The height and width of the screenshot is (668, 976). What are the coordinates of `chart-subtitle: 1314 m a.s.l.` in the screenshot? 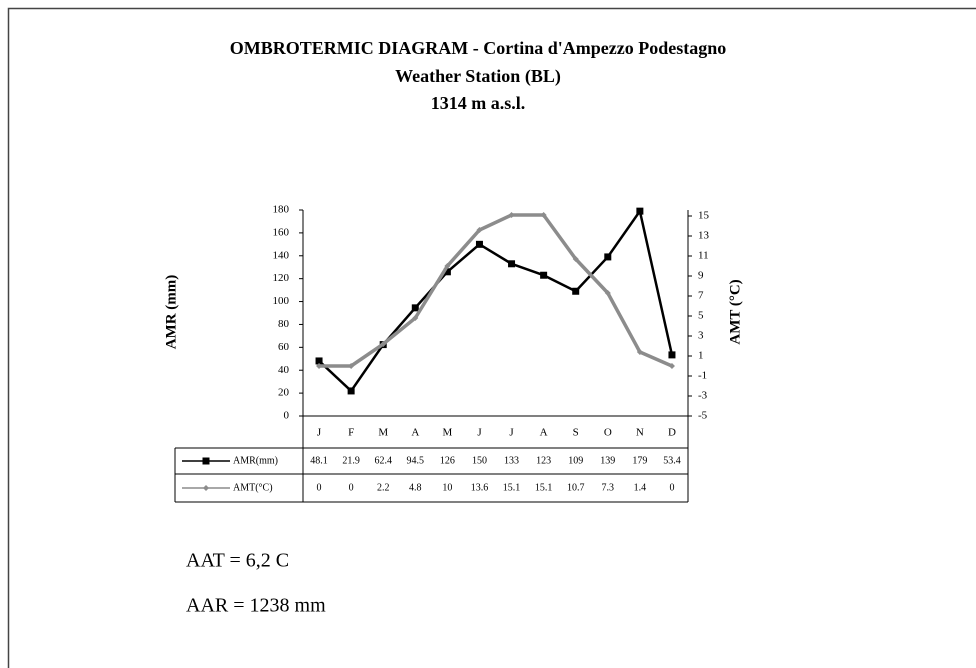 It's located at (478, 103).